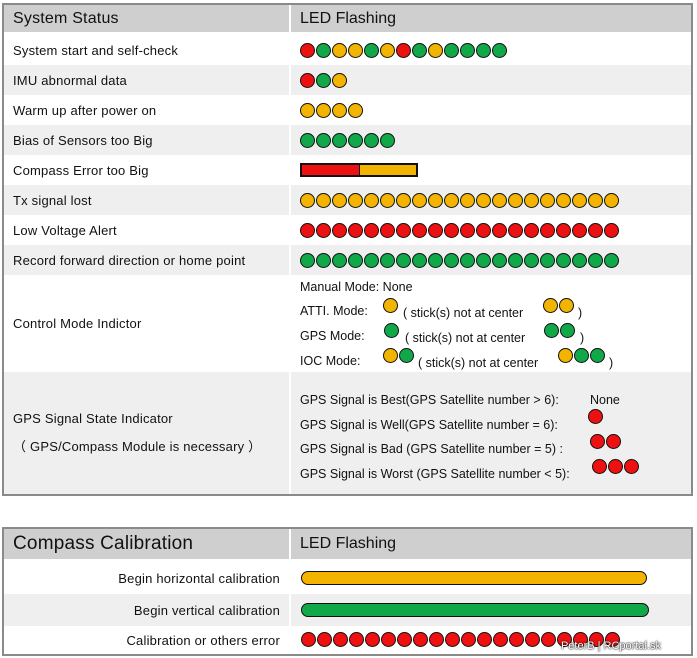 This screenshot has height=658, width=697. I want to click on gps-well-leds, so click(595, 416).